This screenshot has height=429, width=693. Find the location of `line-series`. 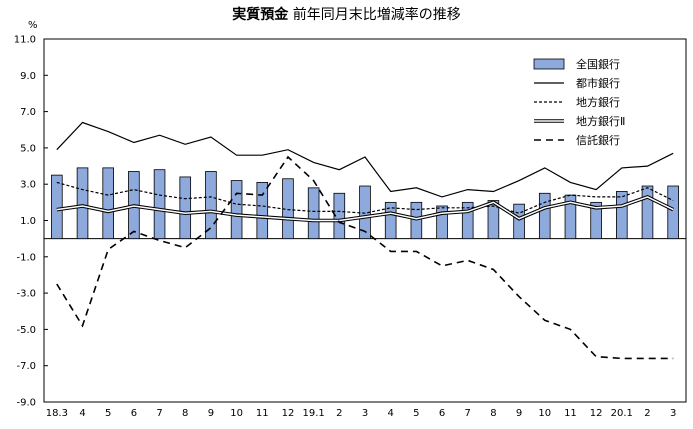

line-series is located at coordinates (365, 197).